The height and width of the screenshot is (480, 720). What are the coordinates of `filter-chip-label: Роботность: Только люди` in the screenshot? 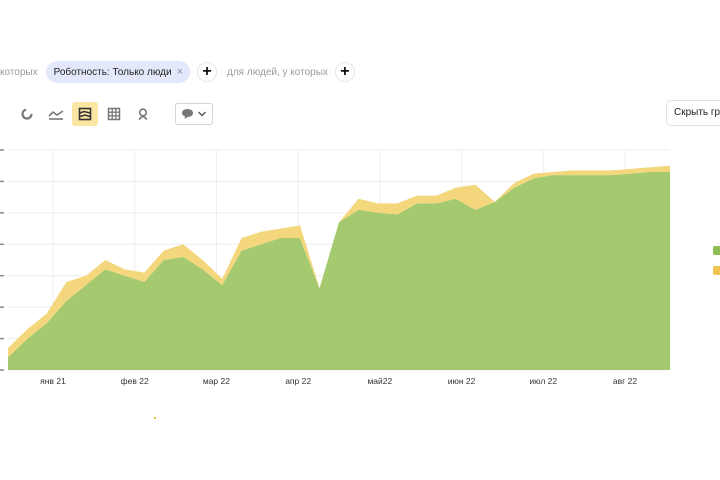 It's located at (112, 72).